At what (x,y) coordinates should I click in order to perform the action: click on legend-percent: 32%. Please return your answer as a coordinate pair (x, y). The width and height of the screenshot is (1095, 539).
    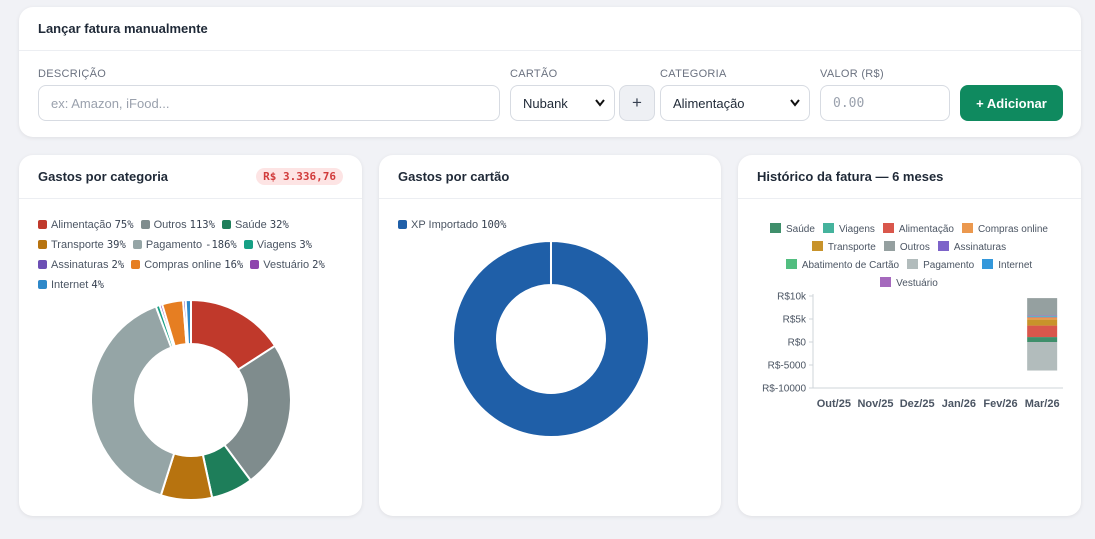
    Looking at the image, I should click on (279, 225).